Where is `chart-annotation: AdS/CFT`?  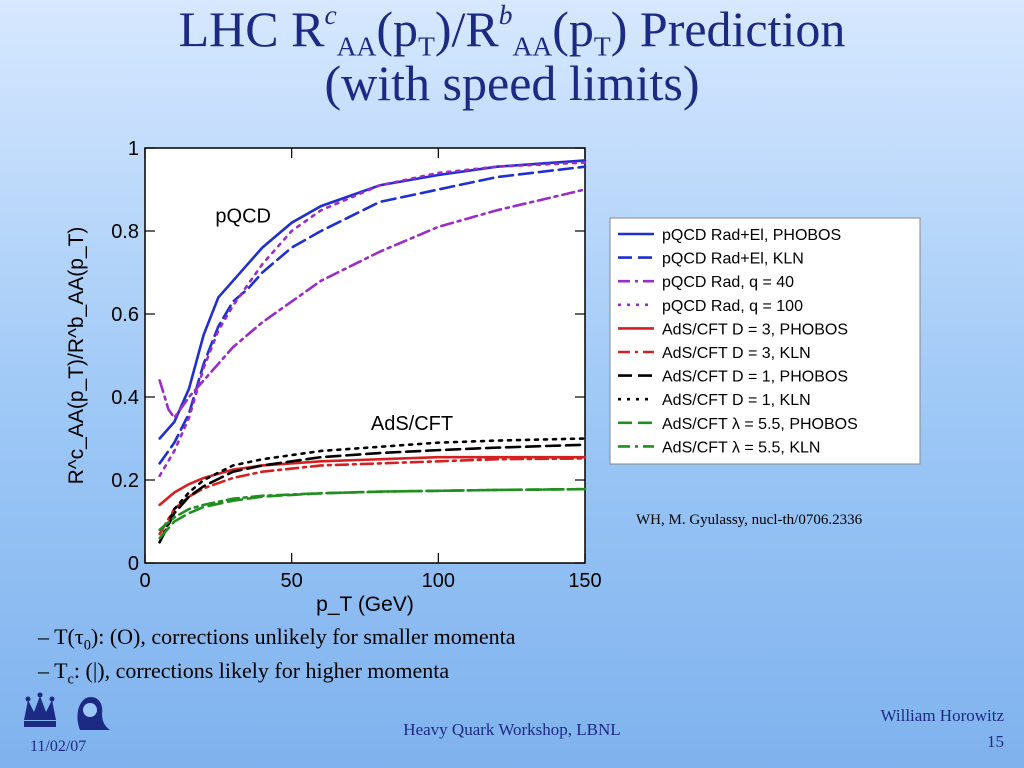 chart-annotation: AdS/CFT is located at coordinates (412, 424).